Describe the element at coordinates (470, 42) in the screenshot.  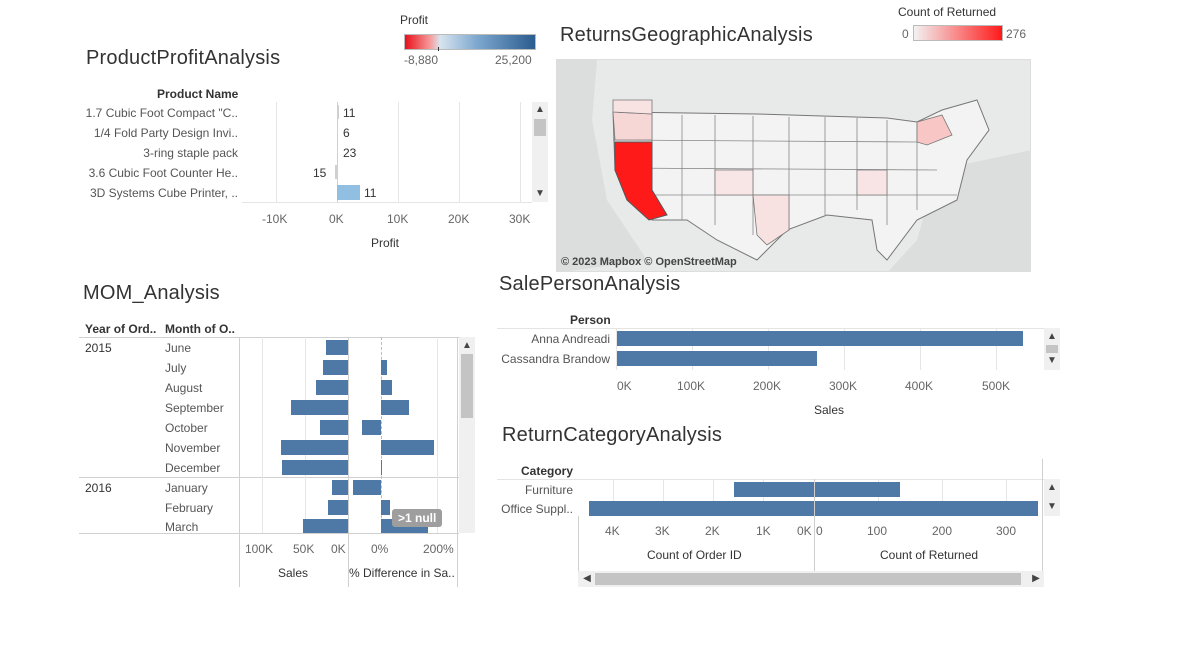
I see `profit-color-scale` at that location.